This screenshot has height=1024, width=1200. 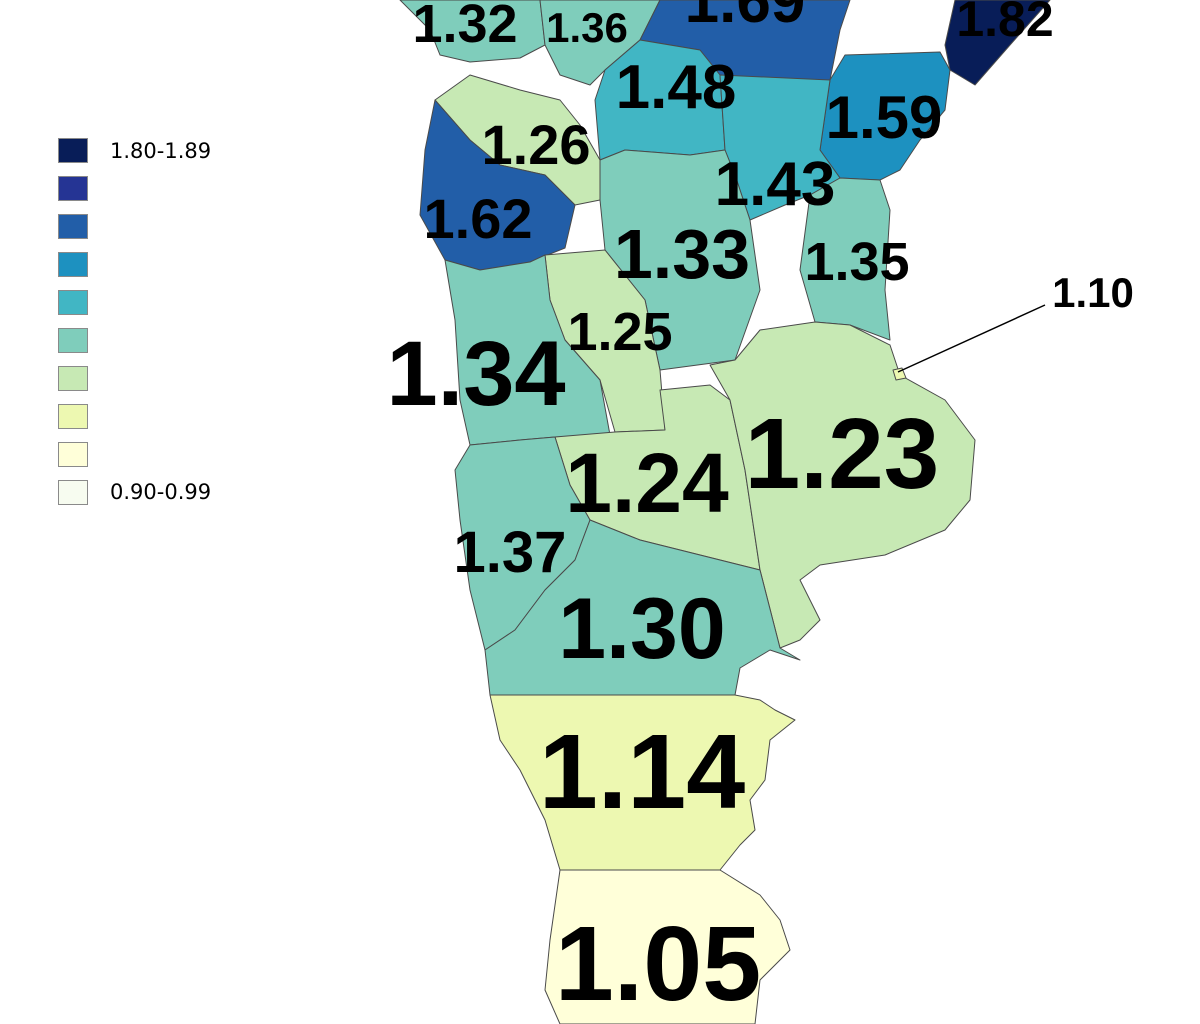 I want to click on region-misiones, so click(x=997, y=43).